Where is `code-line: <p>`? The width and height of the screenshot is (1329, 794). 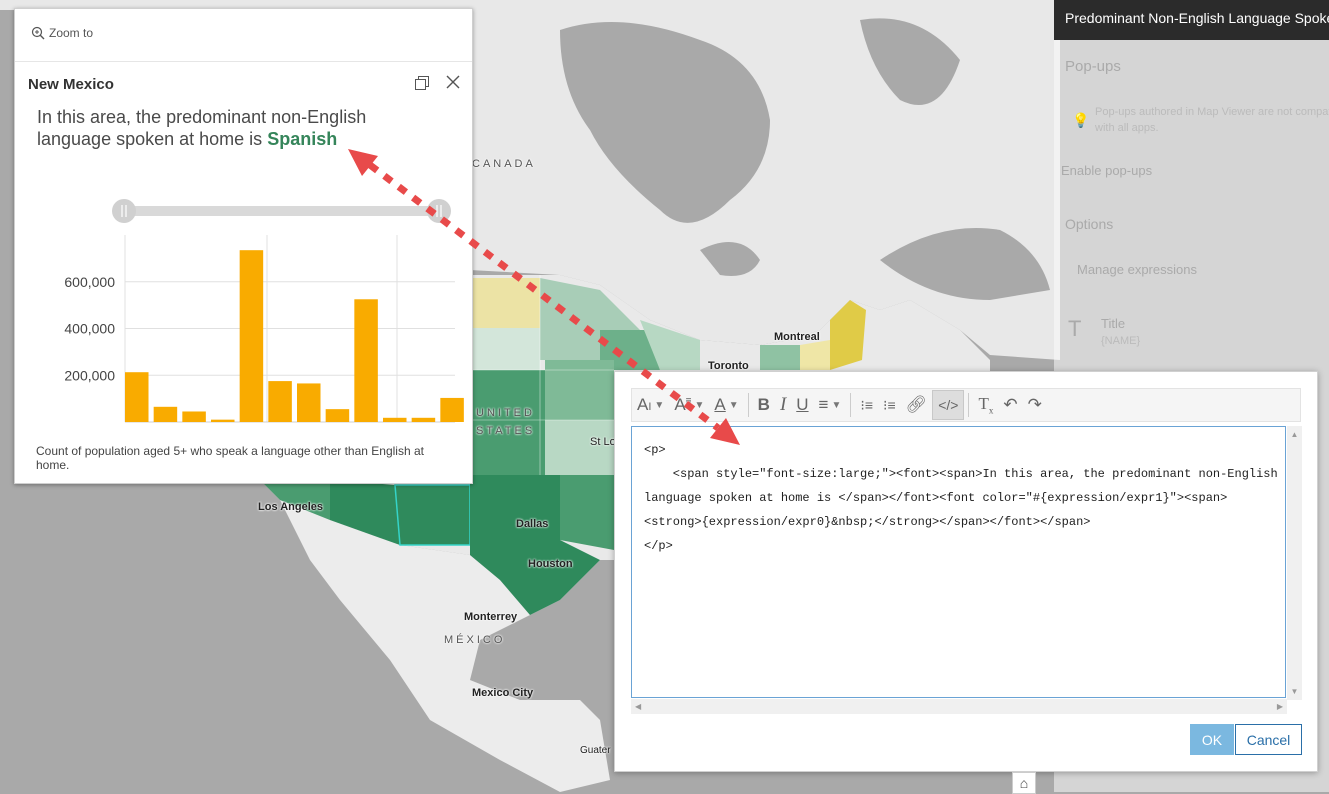
code-line: <p> is located at coordinates (655, 450).